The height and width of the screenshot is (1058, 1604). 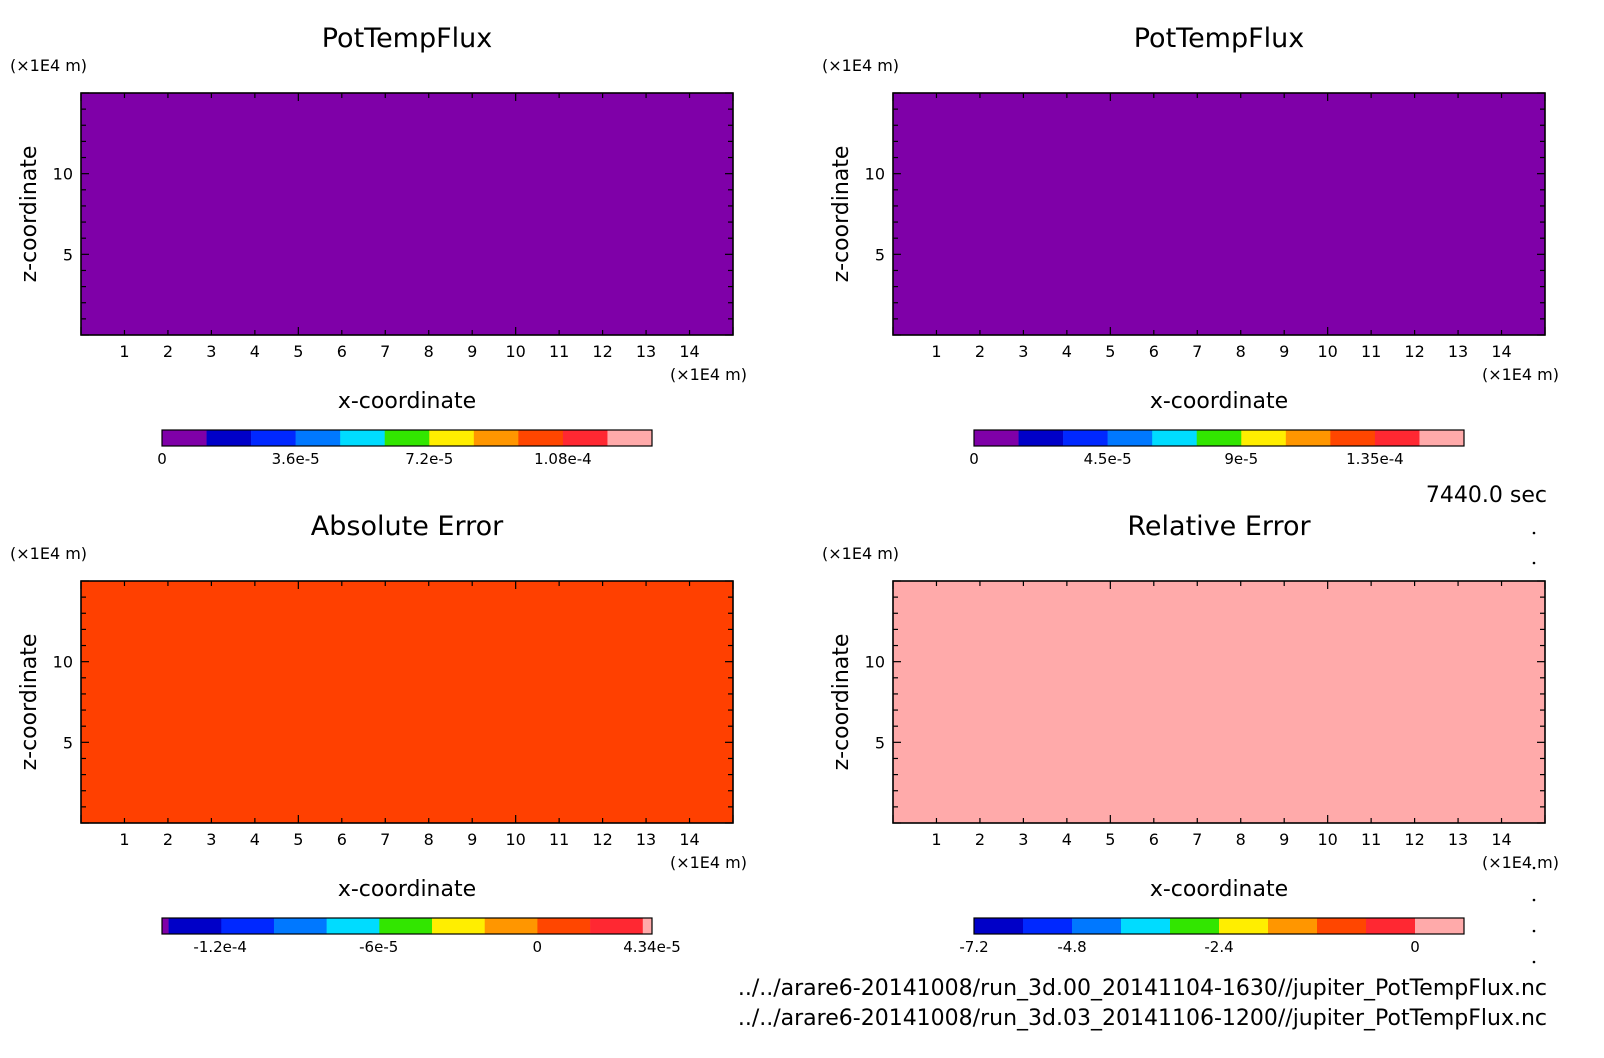 I want to click on colorbar-tick-label: -4.8, so click(x=1071, y=947).